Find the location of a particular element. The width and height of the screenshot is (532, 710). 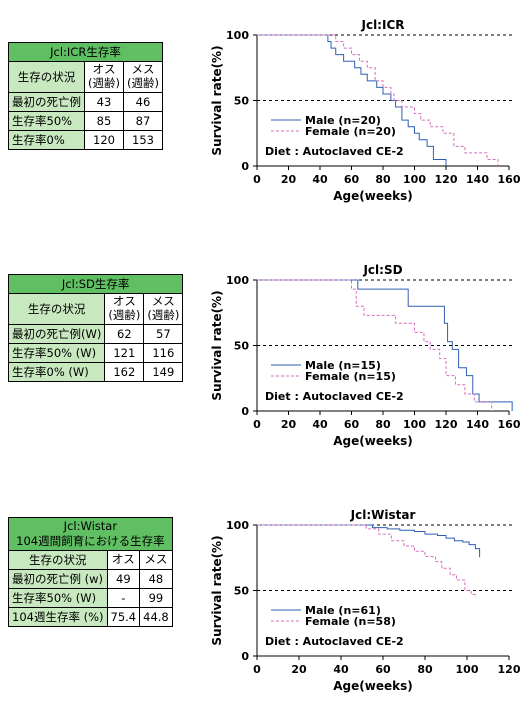

table-row: 最初の死亡例 (w) 49 48 is located at coordinates (90, 579).